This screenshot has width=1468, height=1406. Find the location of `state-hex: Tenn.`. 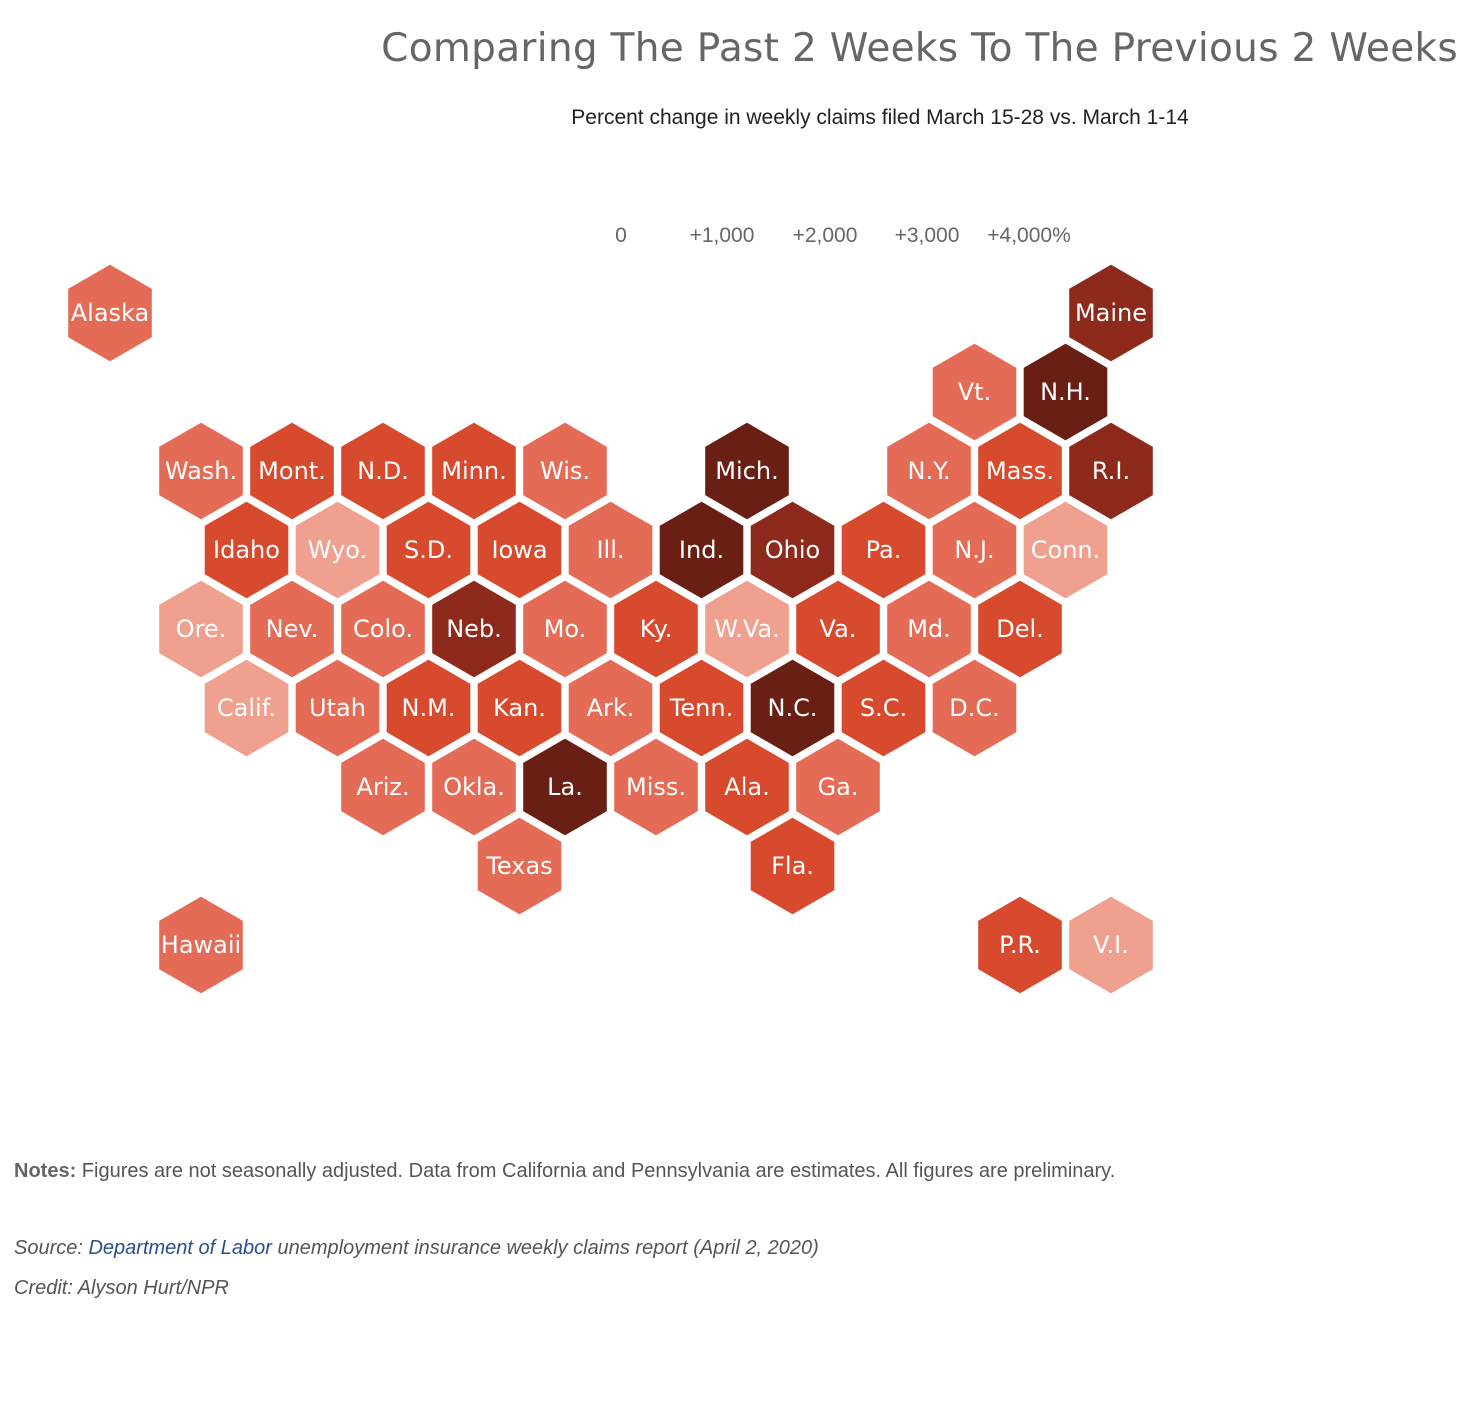

state-hex: Tenn. is located at coordinates (701, 708).